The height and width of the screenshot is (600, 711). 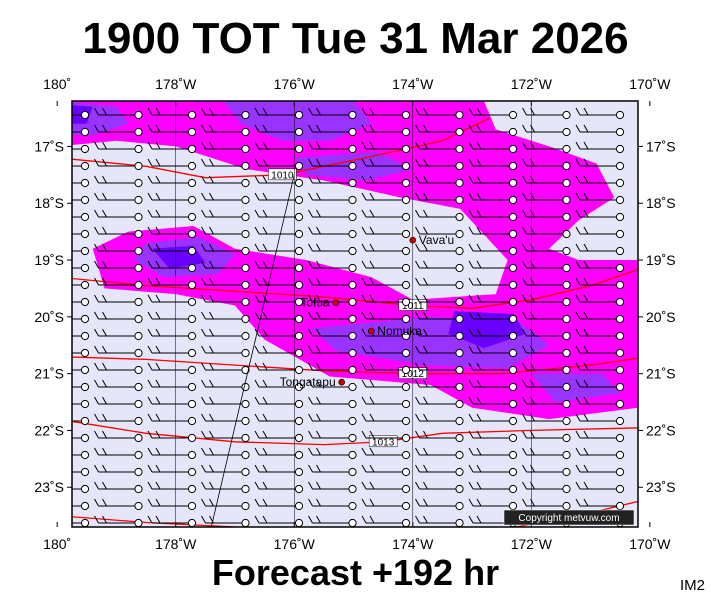 I want to click on place-label: Nomuka, so click(x=399, y=331).